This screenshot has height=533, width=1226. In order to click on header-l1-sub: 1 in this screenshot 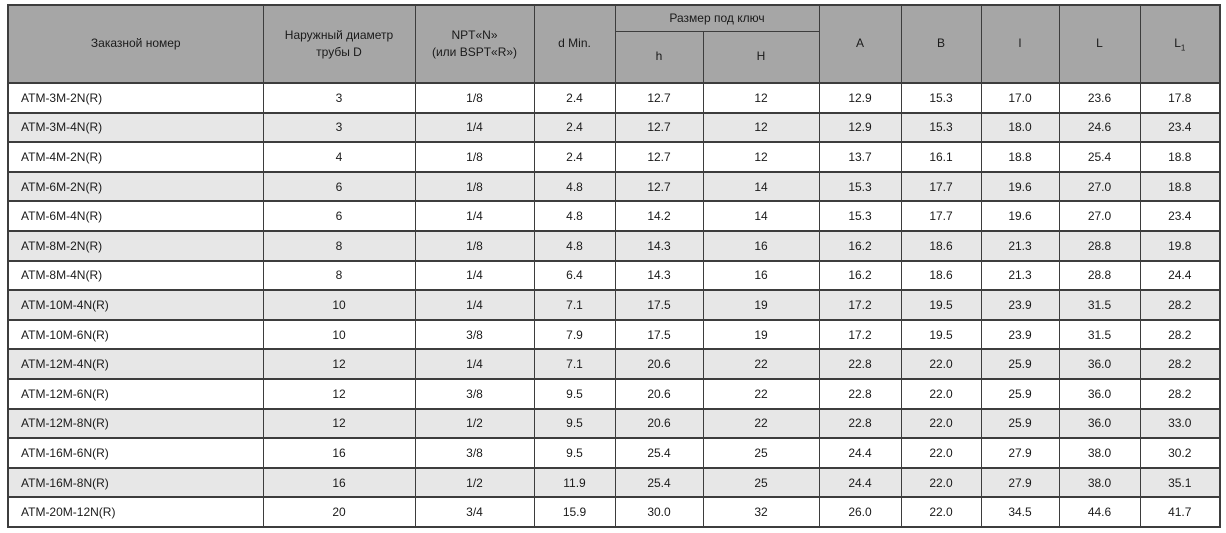, I will do `click(1183, 48)`.